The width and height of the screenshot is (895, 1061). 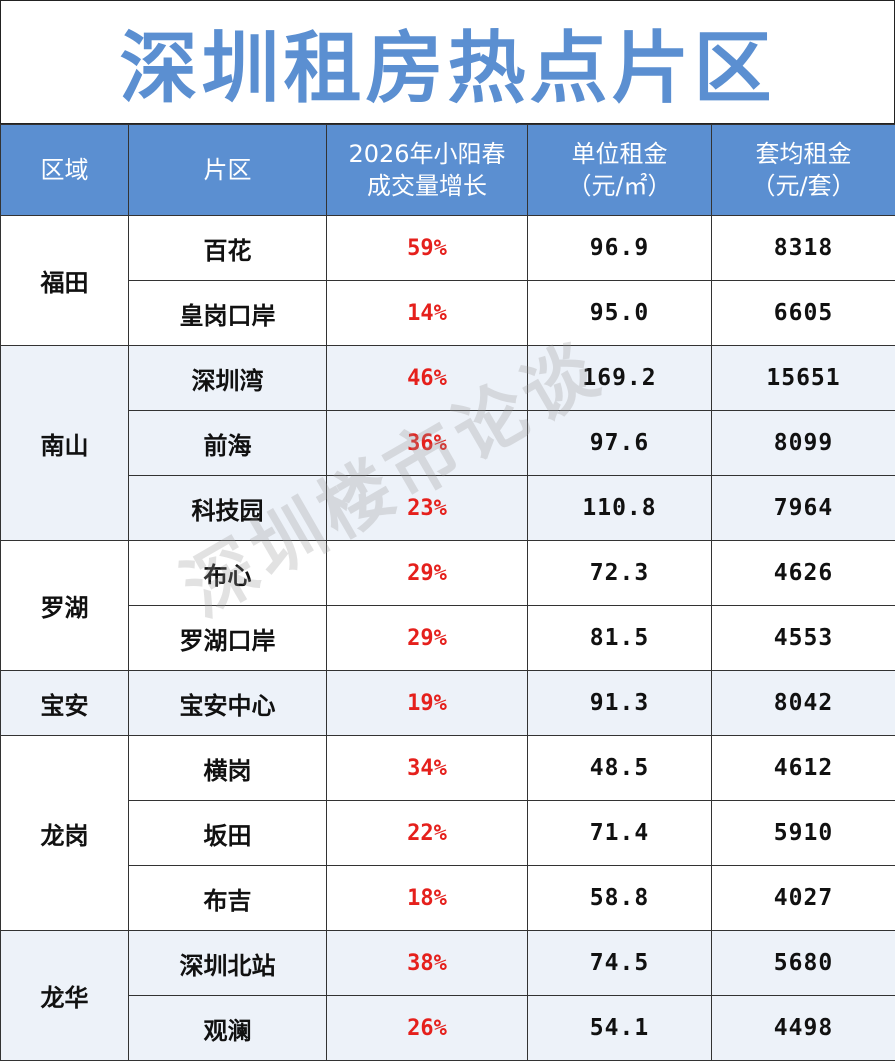 What do you see at coordinates (64, 833) in the screenshot?
I see `district-cell: 龙岗` at bounding box center [64, 833].